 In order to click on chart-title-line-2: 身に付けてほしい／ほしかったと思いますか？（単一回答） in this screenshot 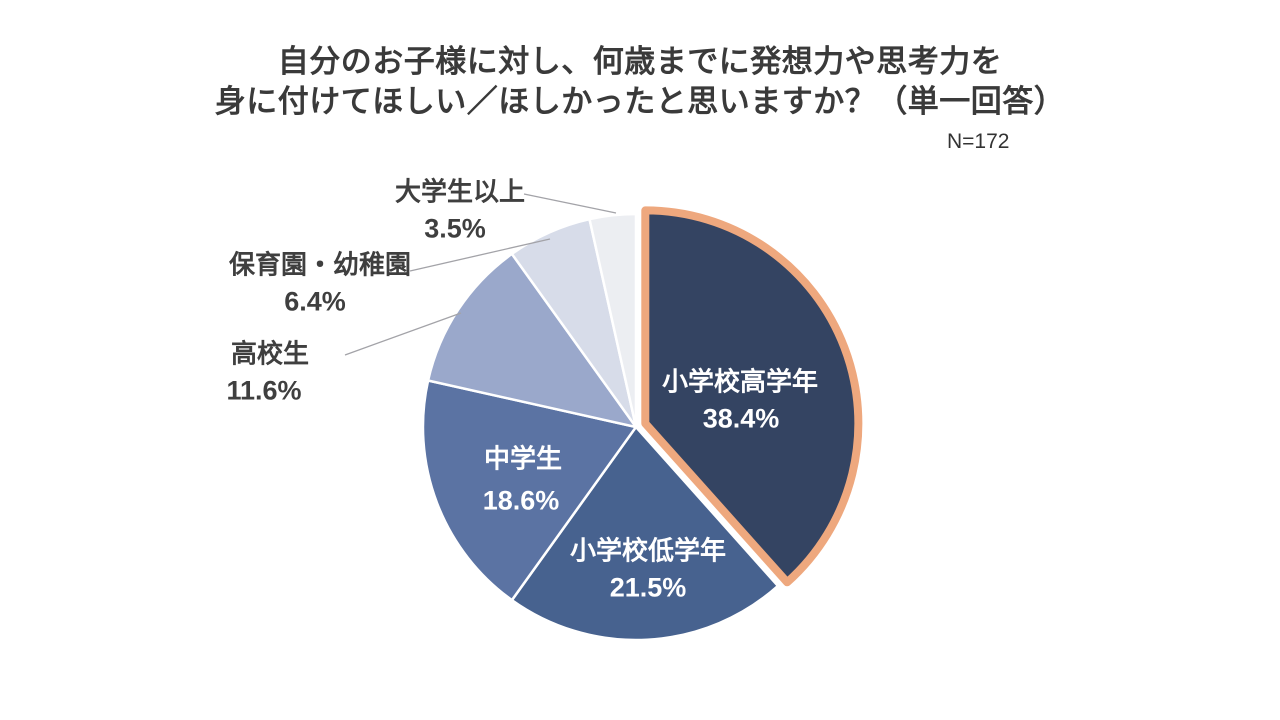, I will do `click(640, 101)`.